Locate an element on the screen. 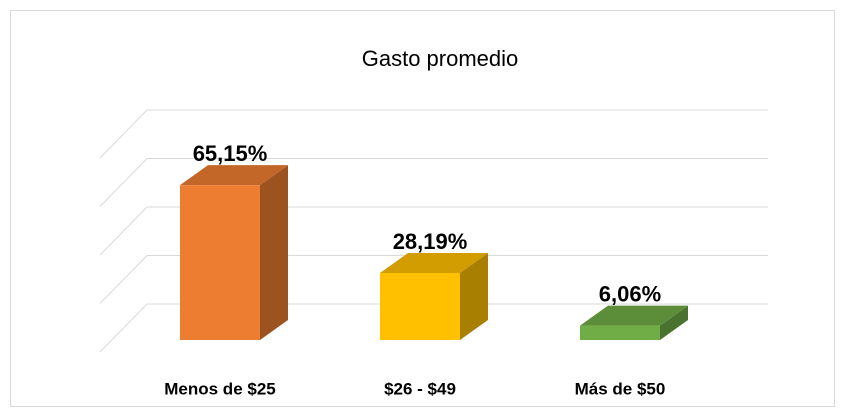 The height and width of the screenshot is (417, 845). x-tick-label: Más de $50 is located at coordinates (620, 388).